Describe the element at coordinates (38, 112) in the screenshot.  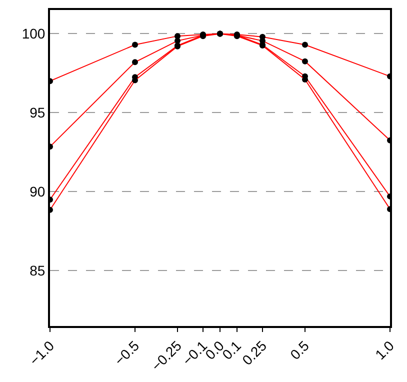
I see `y-tick-label: 95` at that location.